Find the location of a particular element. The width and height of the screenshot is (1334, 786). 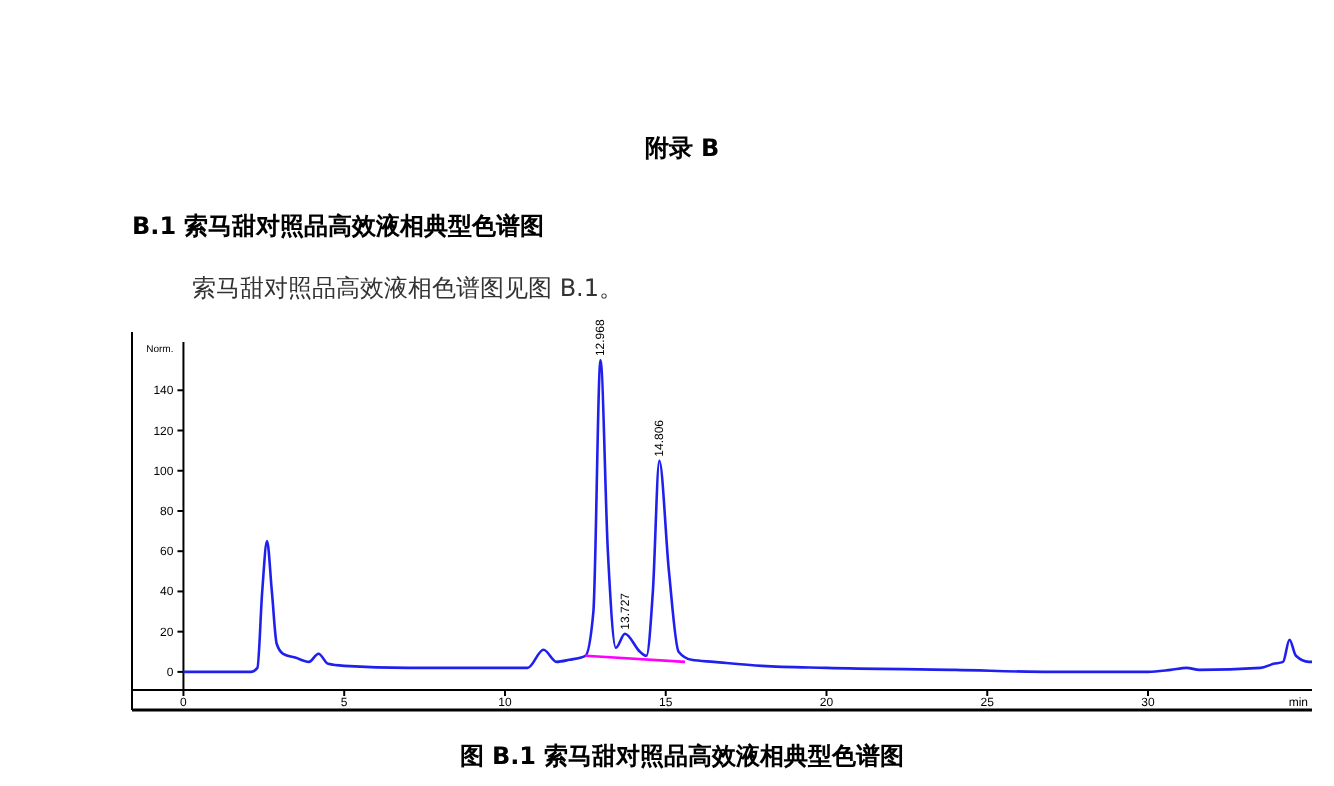

text: 图 B.1 索马甜对照品高效液相典型色谱图 is located at coordinates (682, 756).